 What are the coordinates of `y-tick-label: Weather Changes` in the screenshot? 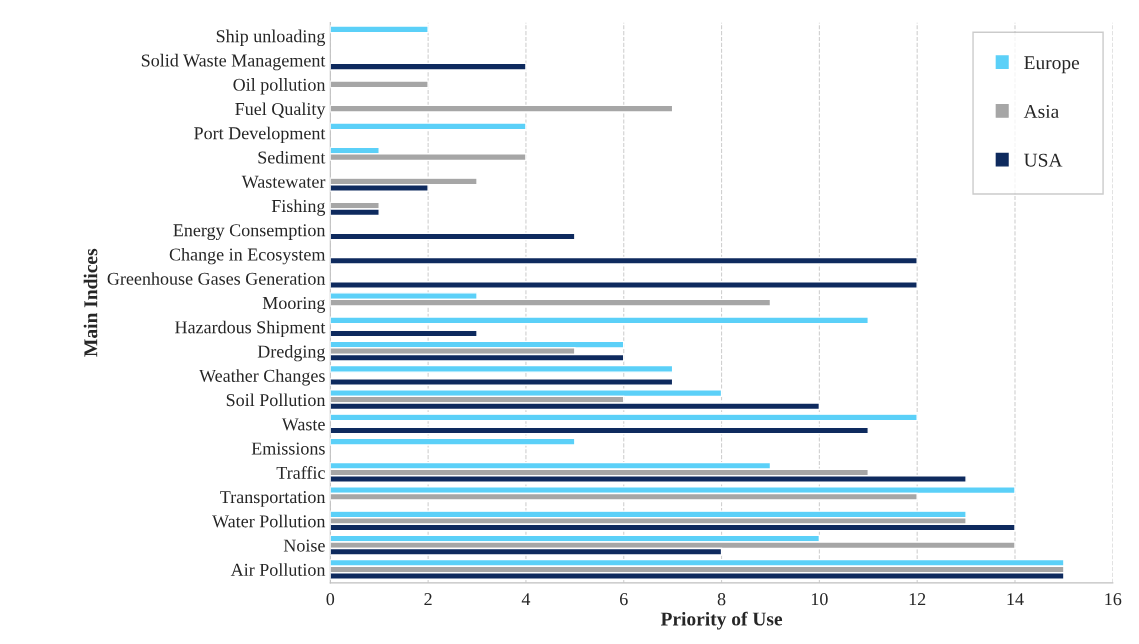 It's located at (262, 377).